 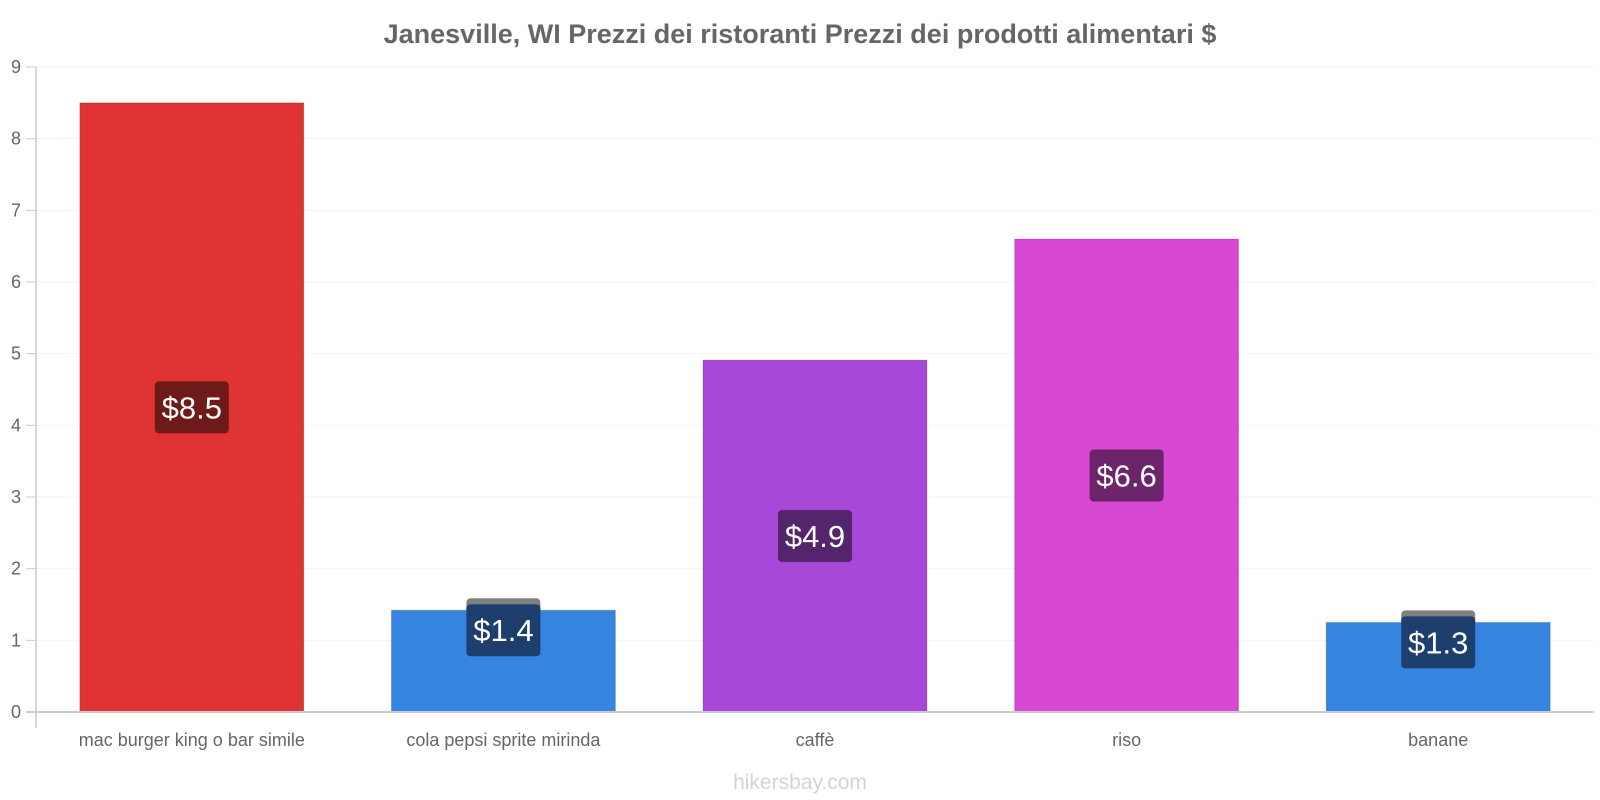 What do you see at coordinates (16, 67) in the screenshot?
I see `y-tick-label: 9` at bounding box center [16, 67].